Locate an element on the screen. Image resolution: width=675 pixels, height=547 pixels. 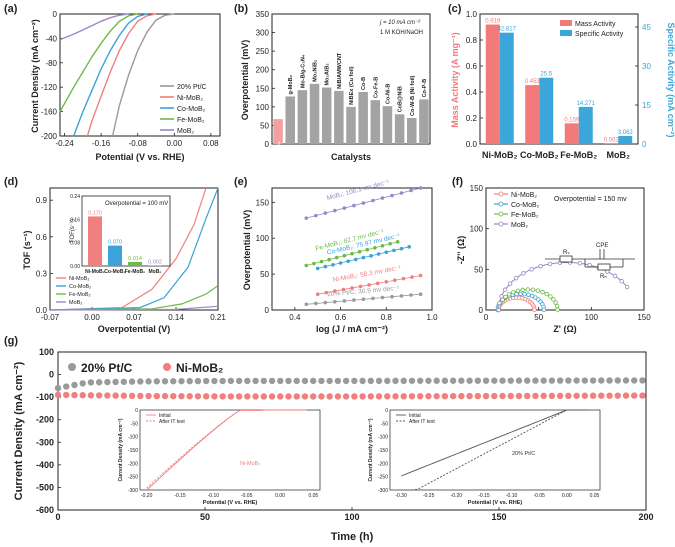
inset-ytick: 0 is located at coordinates (136, 411).